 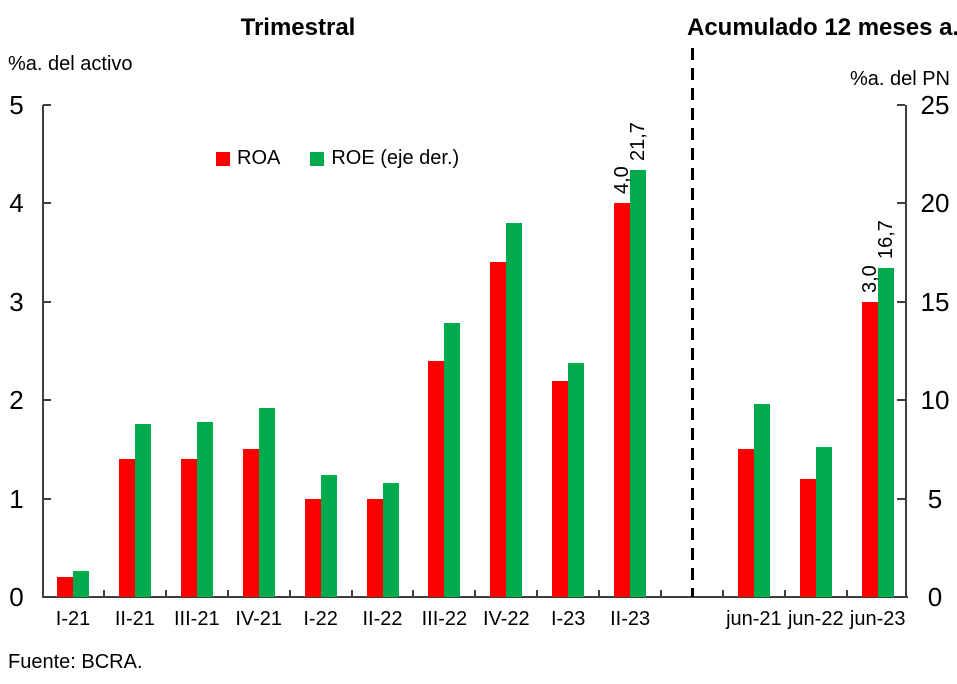 I want to click on roe-legend-swatch-icon, so click(x=317, y=158).